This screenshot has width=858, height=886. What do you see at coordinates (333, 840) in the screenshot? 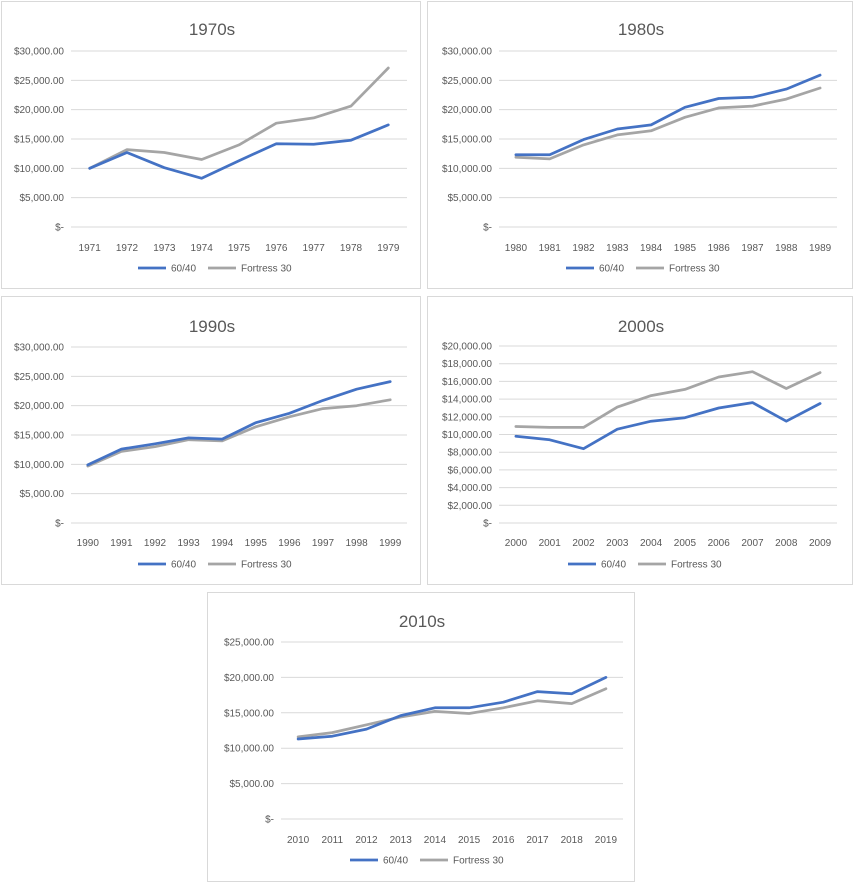
I see `x-tick-label: 2011` at bounding box center [333, 840].